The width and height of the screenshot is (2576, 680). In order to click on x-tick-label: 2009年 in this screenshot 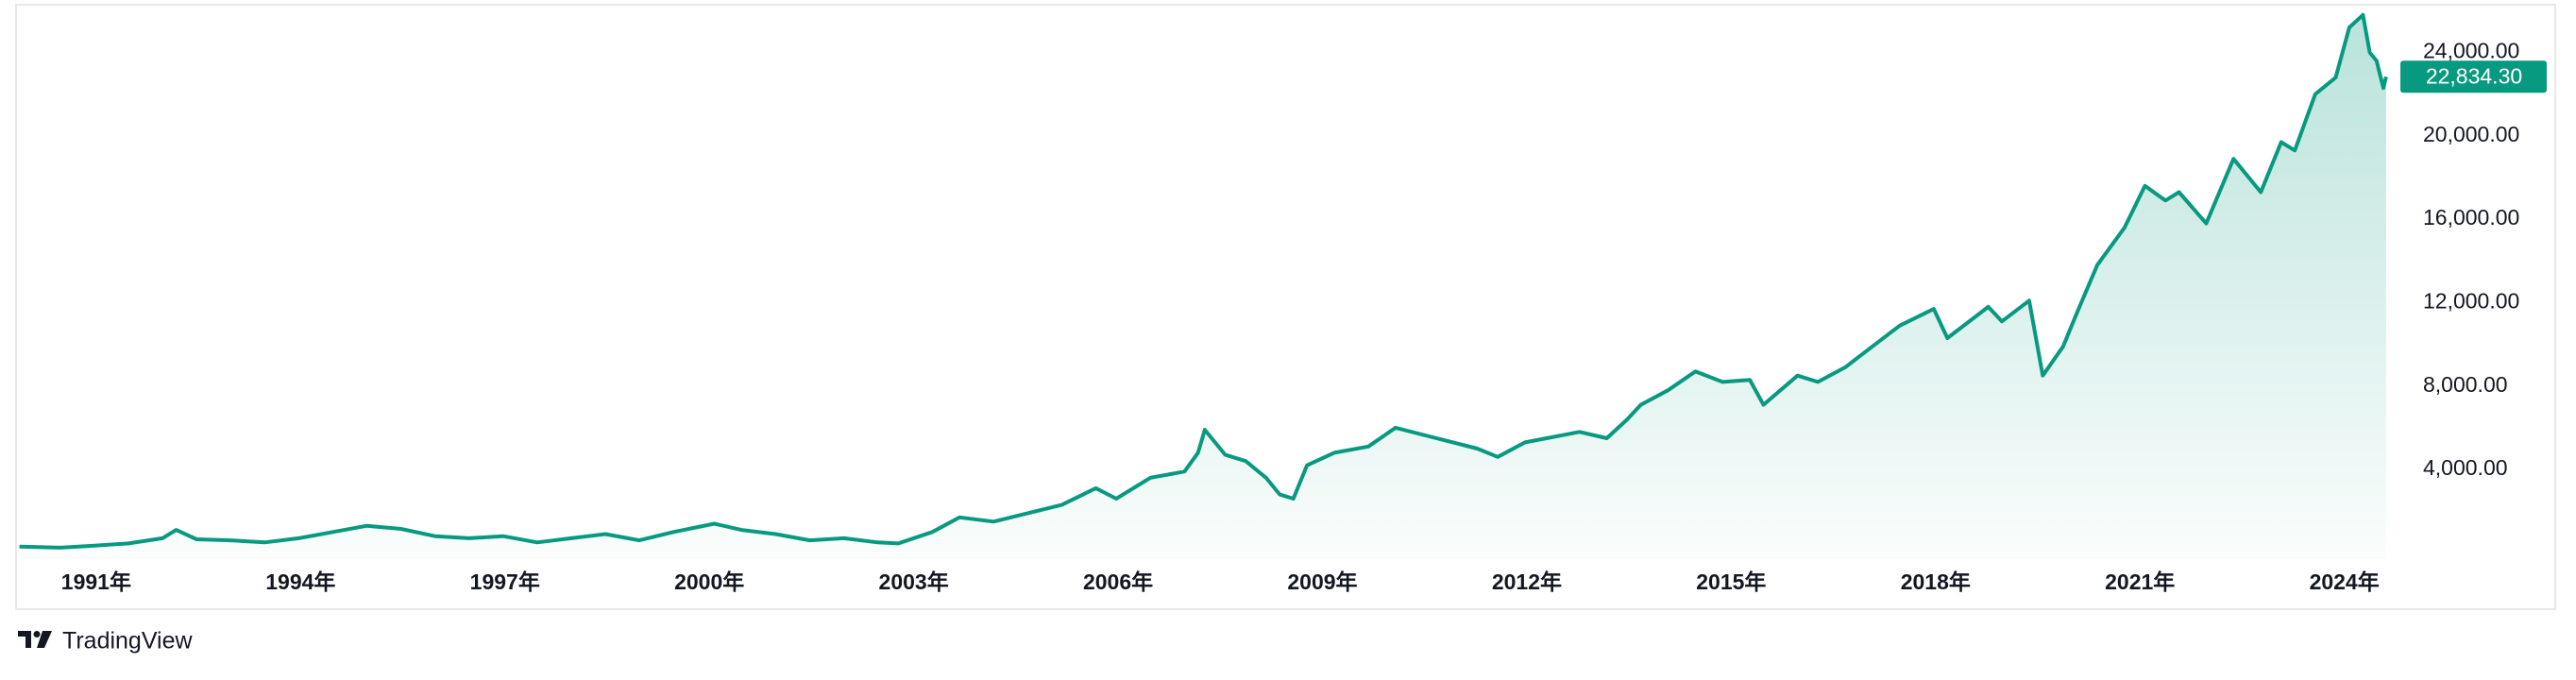, I will do `click(1322, 582)`.